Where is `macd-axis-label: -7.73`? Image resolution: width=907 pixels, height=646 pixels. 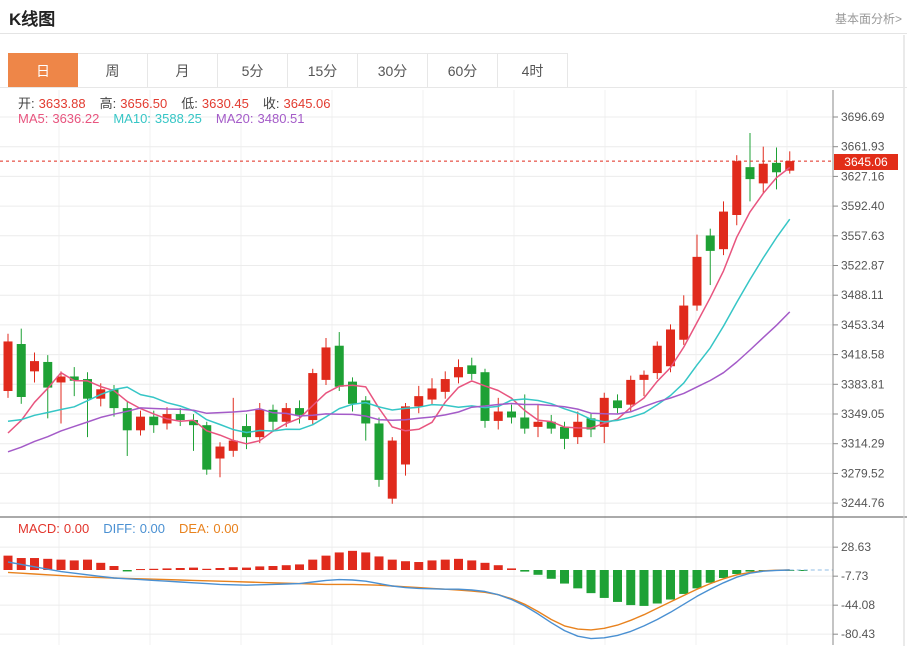
macd-axis-label: -7.73 is located at coordinates (855, 576).